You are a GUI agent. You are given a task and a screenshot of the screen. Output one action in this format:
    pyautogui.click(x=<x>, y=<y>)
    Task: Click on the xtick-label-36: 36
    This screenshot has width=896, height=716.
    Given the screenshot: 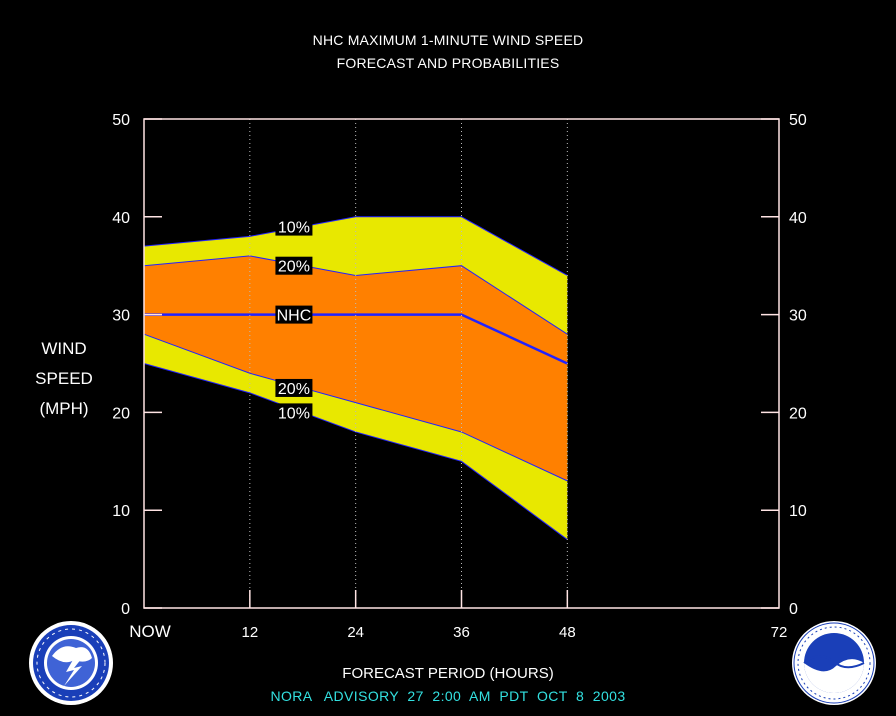 What is the action you would take?
    pyautogui.click(x=461, y=632)
    